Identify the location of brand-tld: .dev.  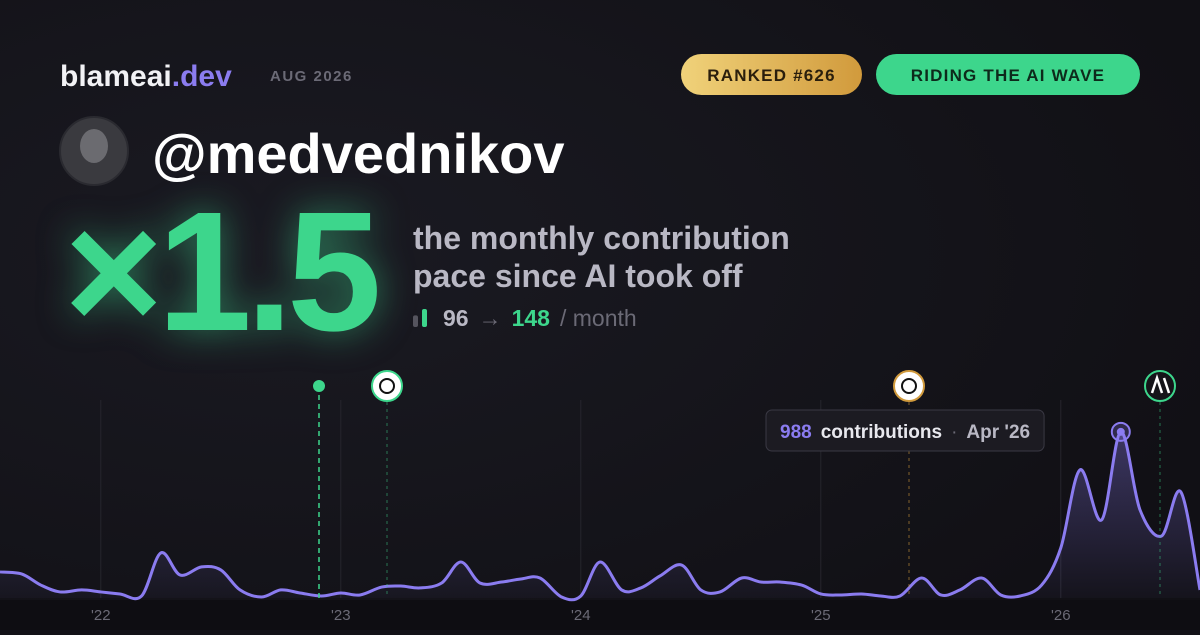
(202, 76).